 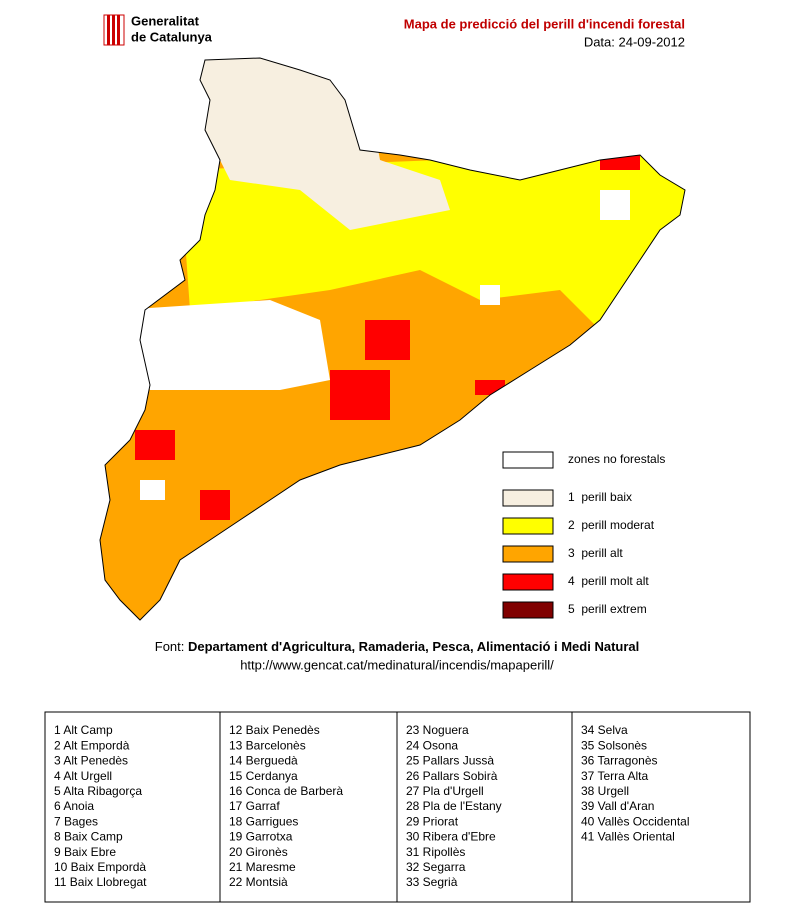 What do you see at coordinates (634, 41) in the screenshot?
I see `map-date: Data: 24-09-2012` at bounding box center [634, 41].